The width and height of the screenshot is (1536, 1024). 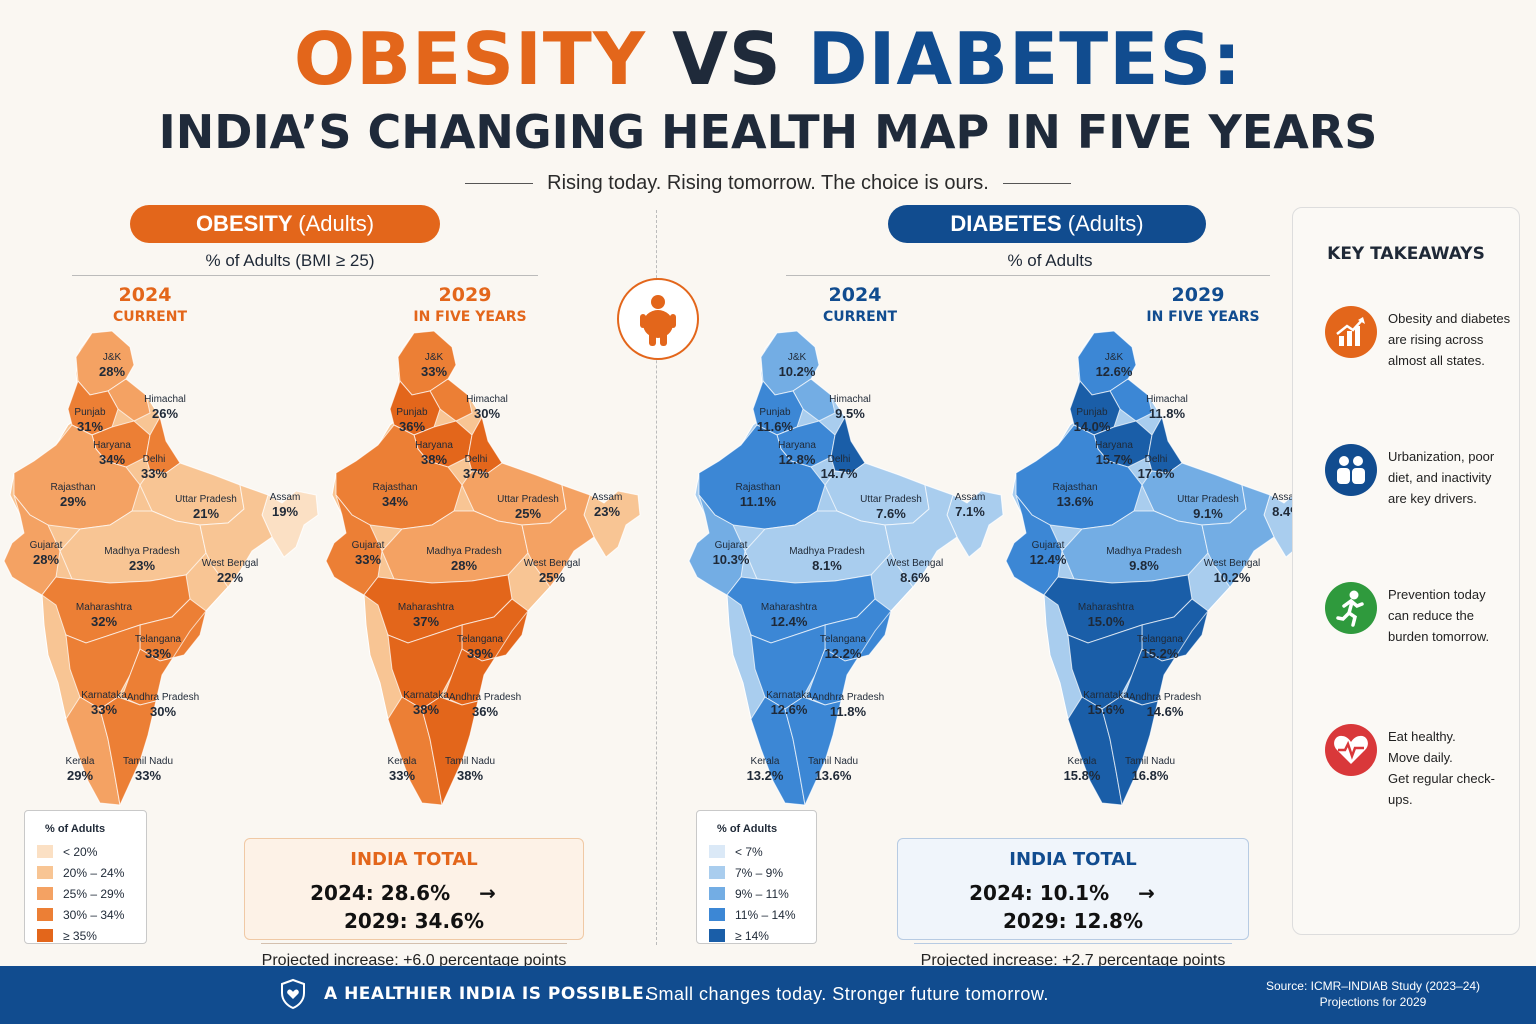 What do you see at coordinates (80, 935) in the screenshot?
I see `legend-label: ≥ 35%` at bounding box center [80, 935].